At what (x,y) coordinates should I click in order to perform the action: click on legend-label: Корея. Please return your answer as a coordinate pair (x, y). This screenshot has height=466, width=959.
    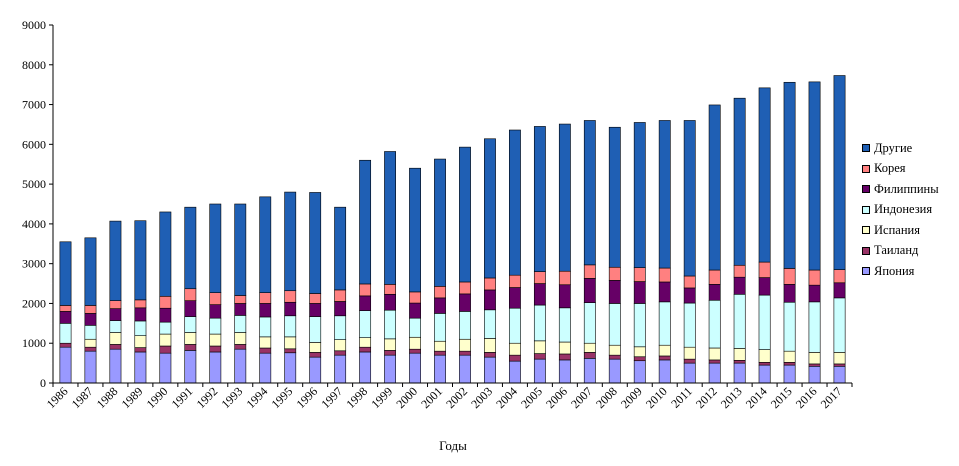
    Looking at the image, I should click on (890, 168).